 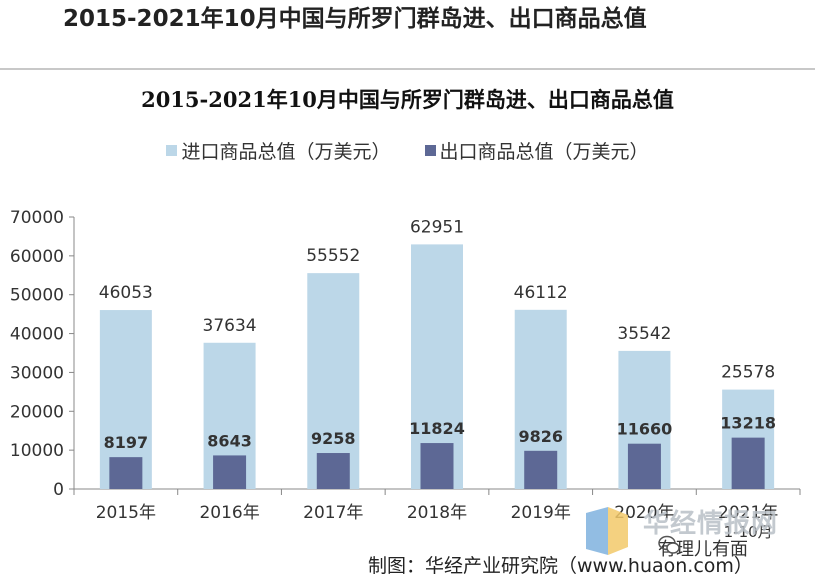 What do you see at coordinates (748, 373) in the screenshot?
I see `data-label-import: 25578` at bounding box center [748, 373].